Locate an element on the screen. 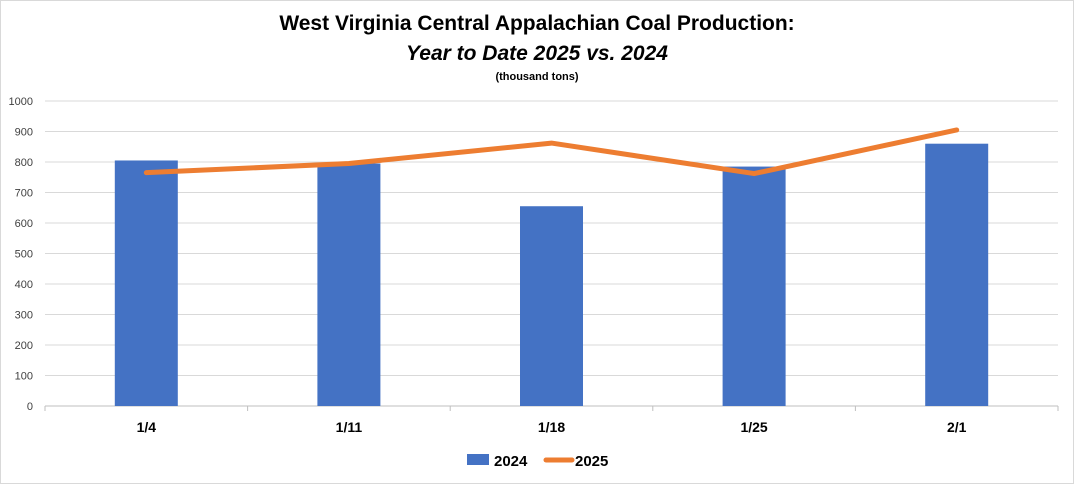 Image resolution: width=1074 pixels, height=484 pixels. y-tick-label: 700 is located at coordinates (24, 194).